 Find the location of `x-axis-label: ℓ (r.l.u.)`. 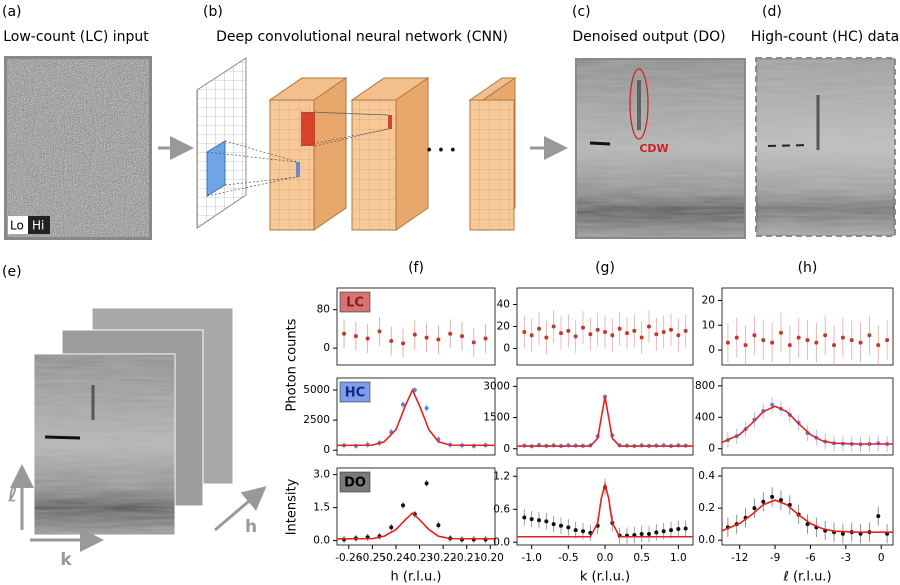

x-axis-label: ℓ (r.l.u.) is located at coordinates (806, 577).